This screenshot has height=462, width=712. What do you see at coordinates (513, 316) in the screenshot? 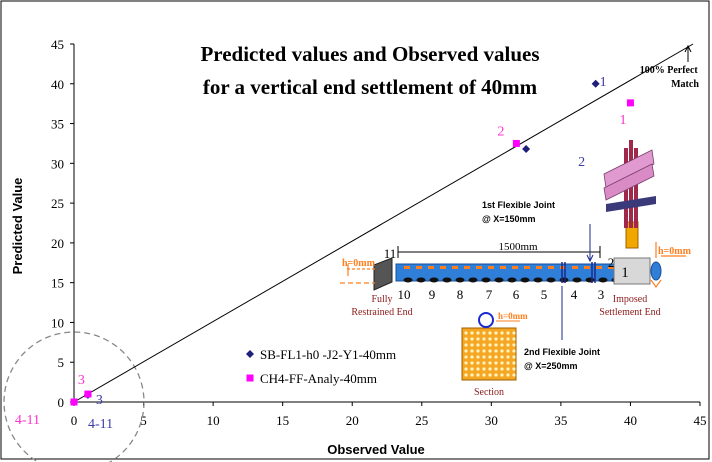
I see `section-h-label: h=0mm` at bounding box center [513, 316].